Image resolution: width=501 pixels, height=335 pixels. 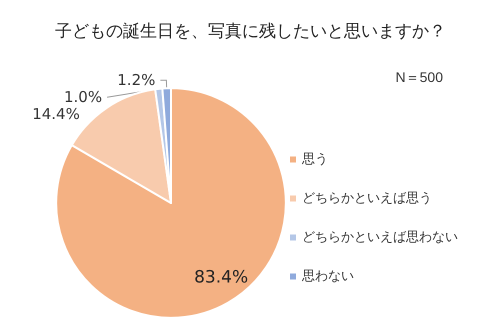 I want to click on legend-label: 思う, so click(x=314, y=159).